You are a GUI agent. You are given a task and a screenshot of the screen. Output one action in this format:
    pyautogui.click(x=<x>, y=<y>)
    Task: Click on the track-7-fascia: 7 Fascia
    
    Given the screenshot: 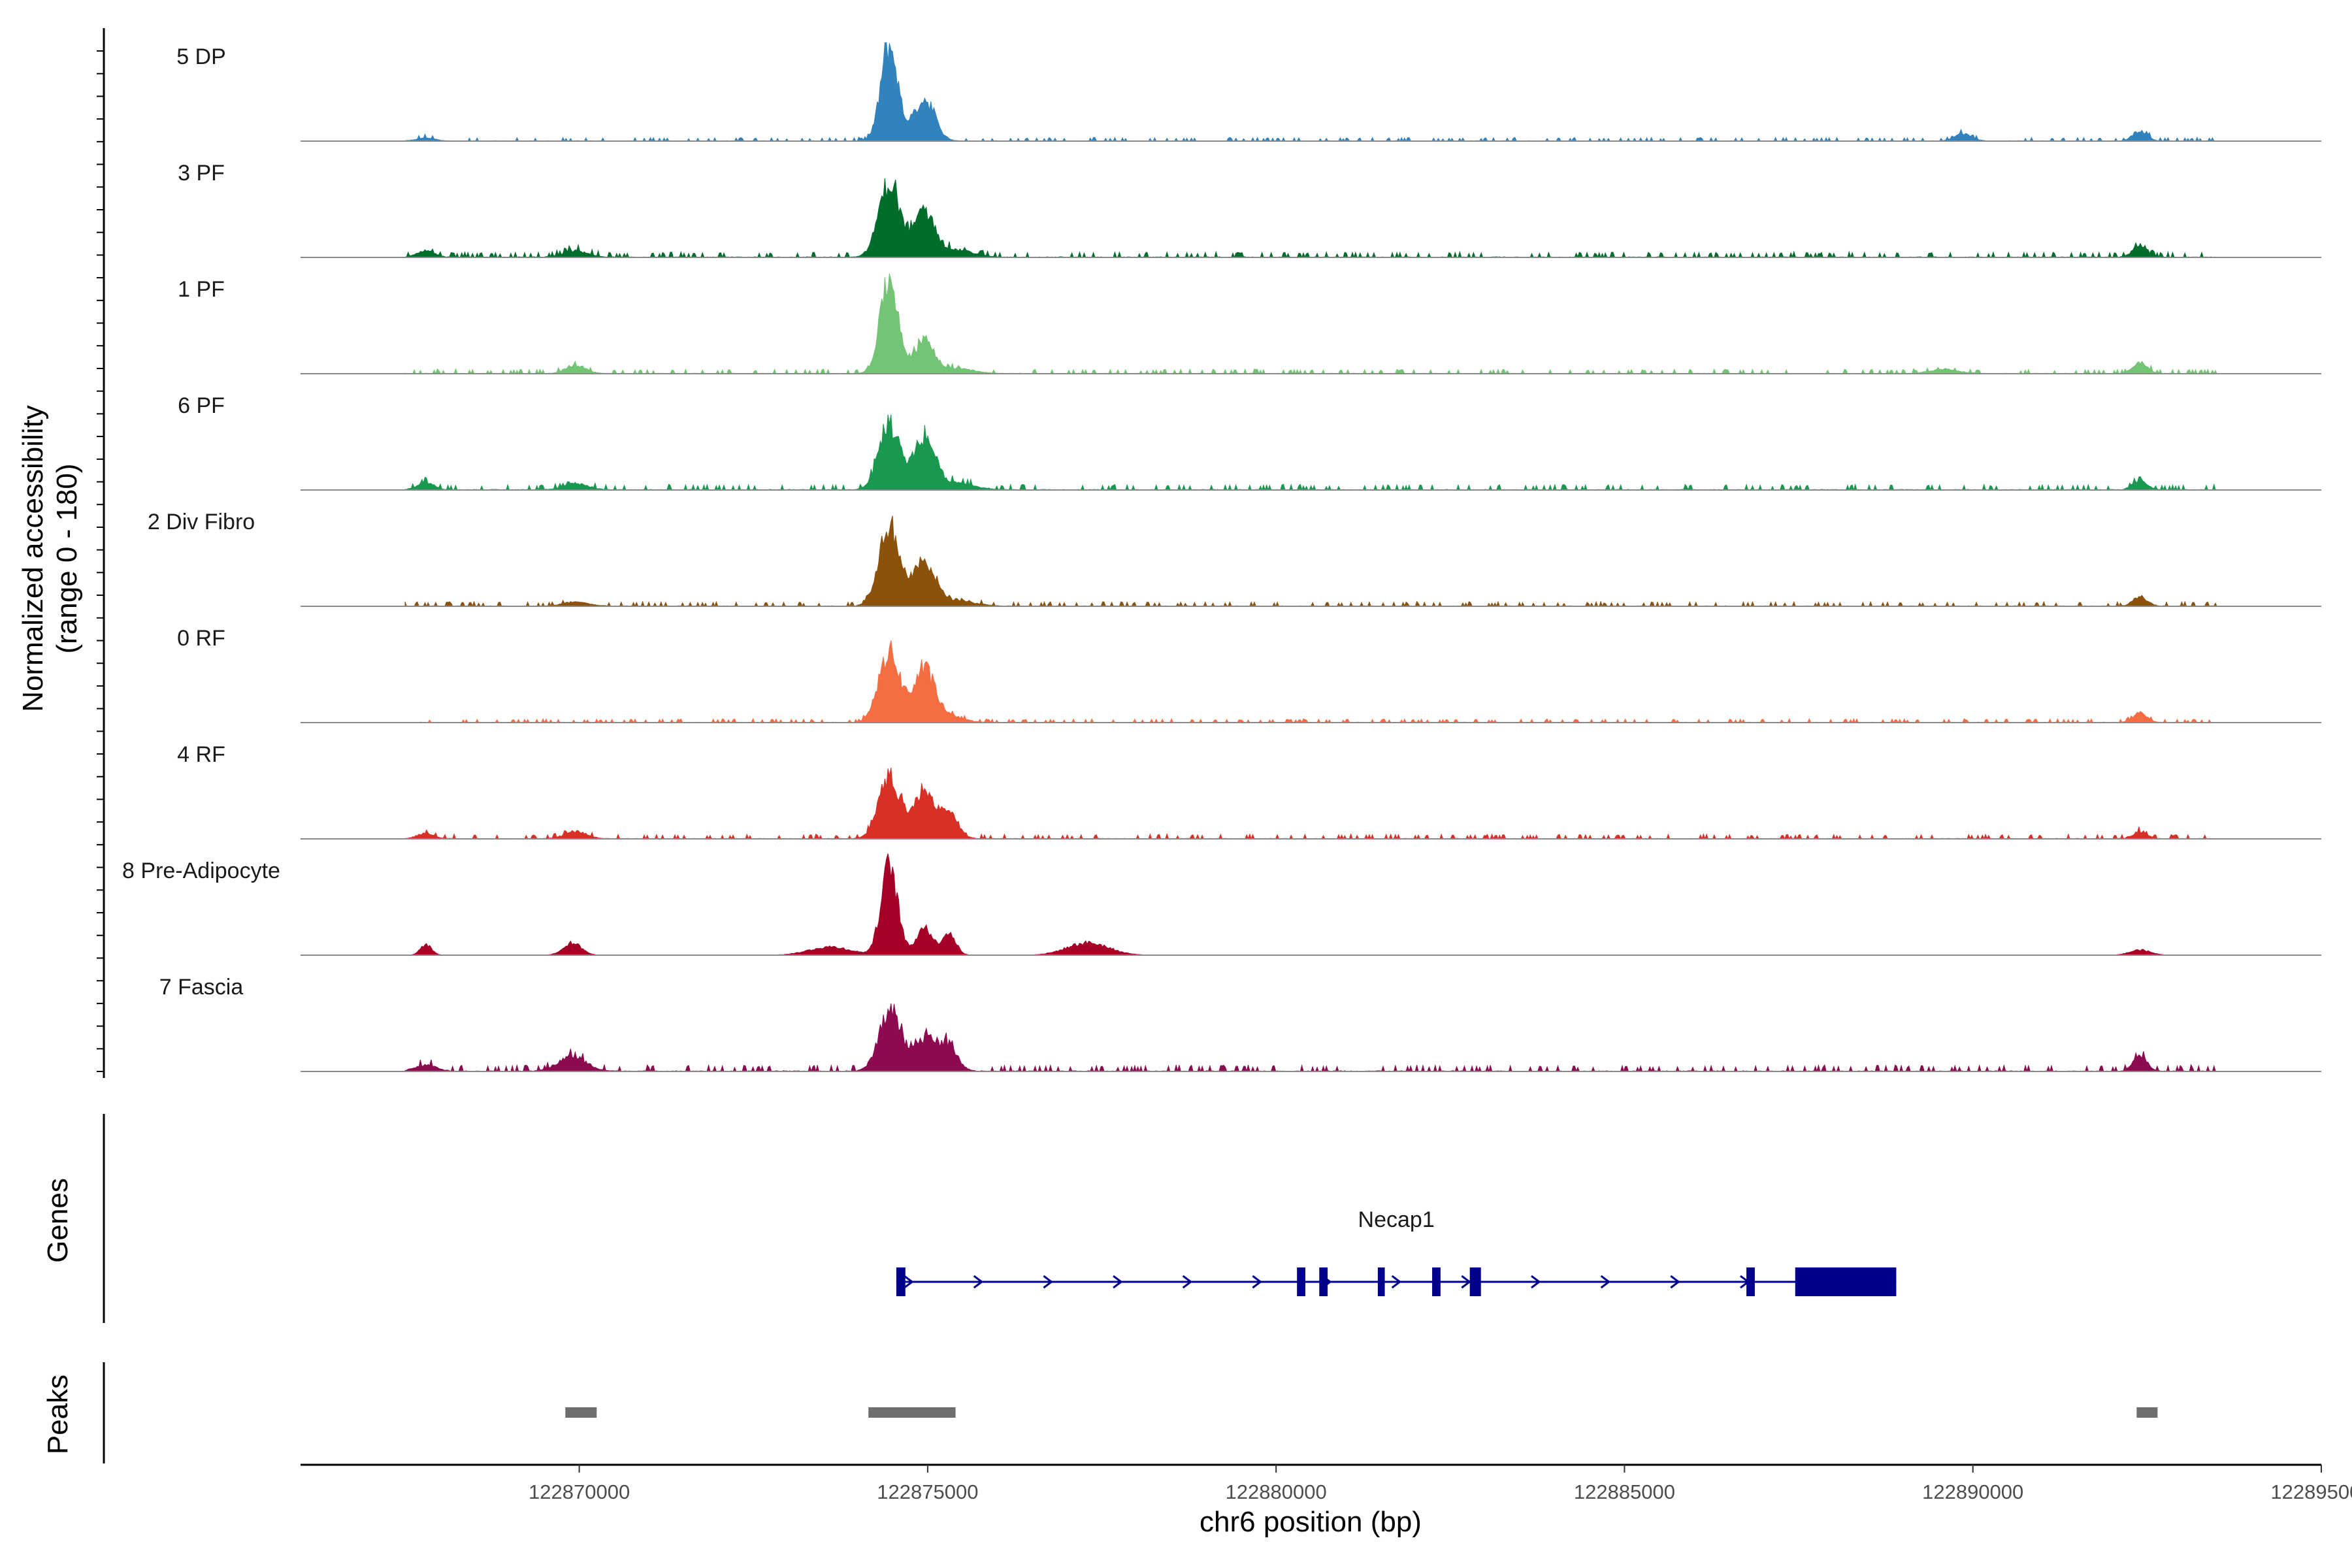 What is the action you would take?
    pyautogui.click(x=1240, y=1024)
    